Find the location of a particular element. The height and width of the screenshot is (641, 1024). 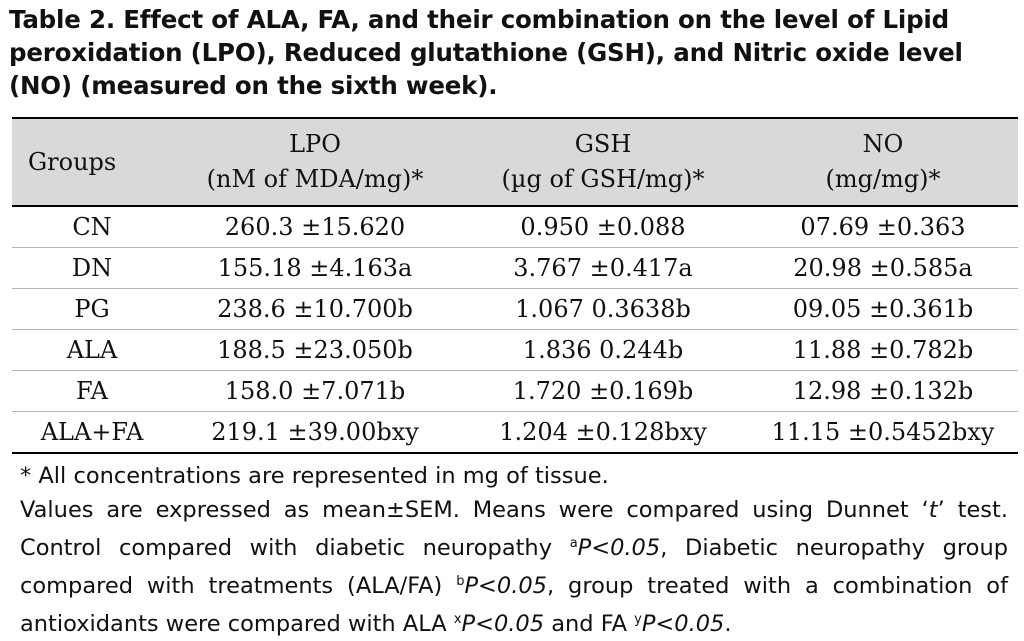

header-gsh-unit: (µg of GSH/mg)* is located at coordinates (603, 179).